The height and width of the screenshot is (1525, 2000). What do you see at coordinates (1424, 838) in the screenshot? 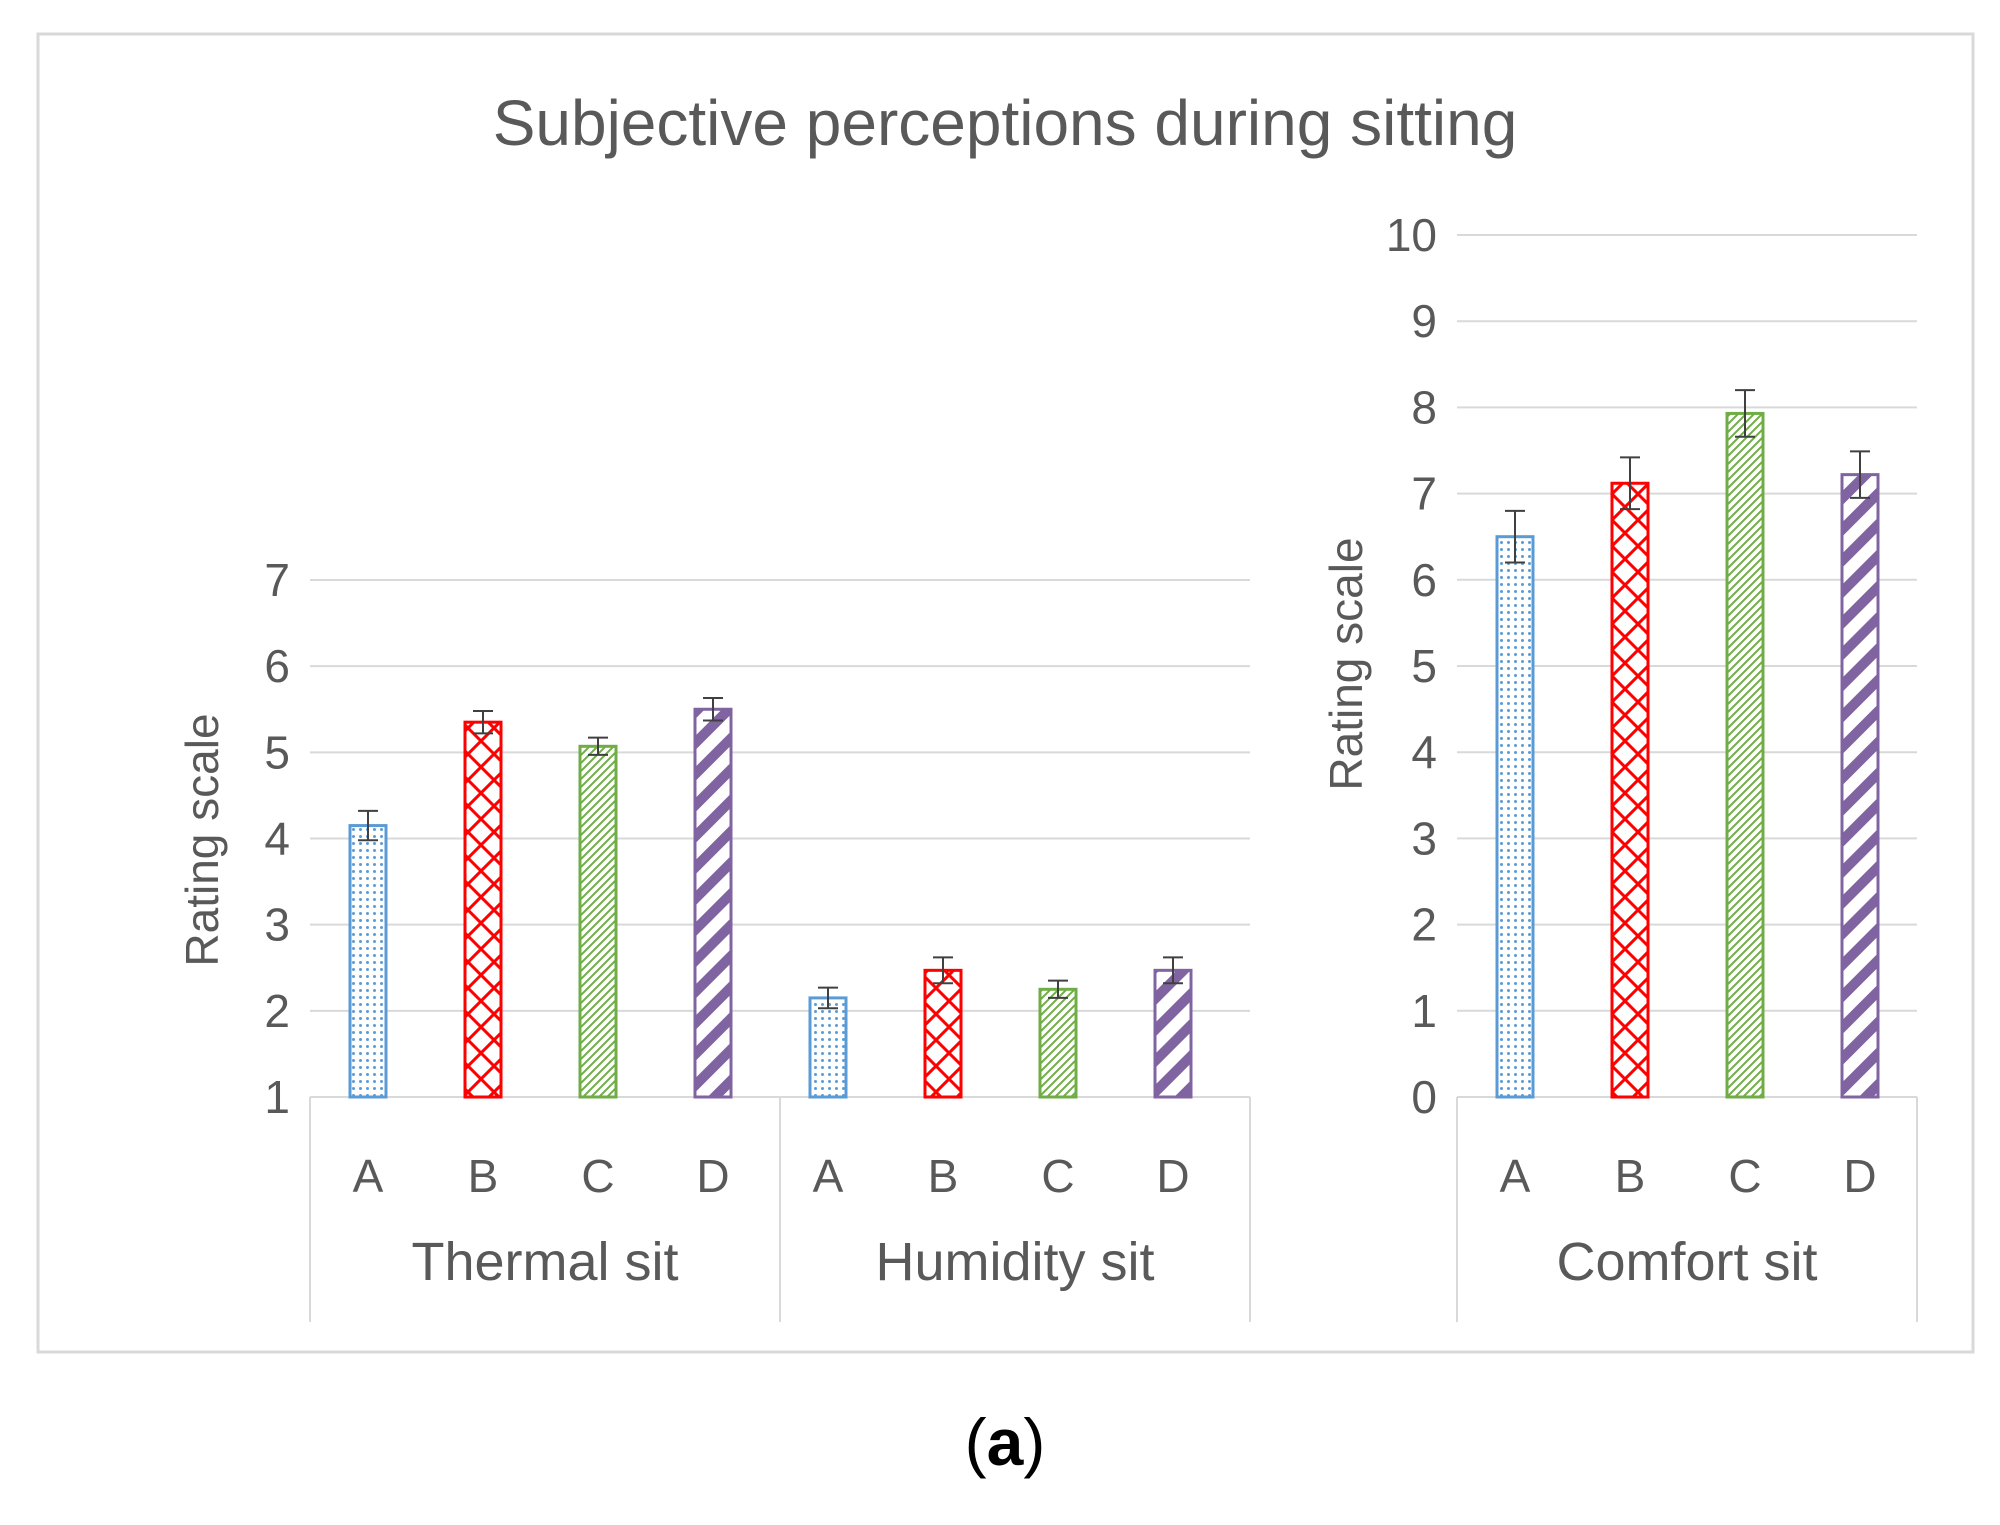
I see `right-y-tick-label: 3` at bounding box center [1424, 838].